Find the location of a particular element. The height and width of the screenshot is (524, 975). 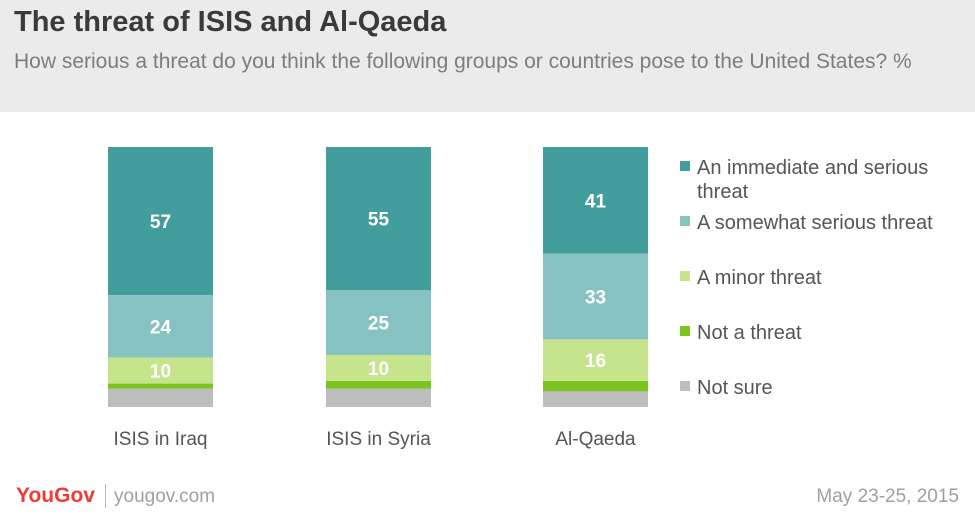

bar-segment-isis-in-iraq-an-immediate-and-serious-threat is located at coordinates (160, 221).